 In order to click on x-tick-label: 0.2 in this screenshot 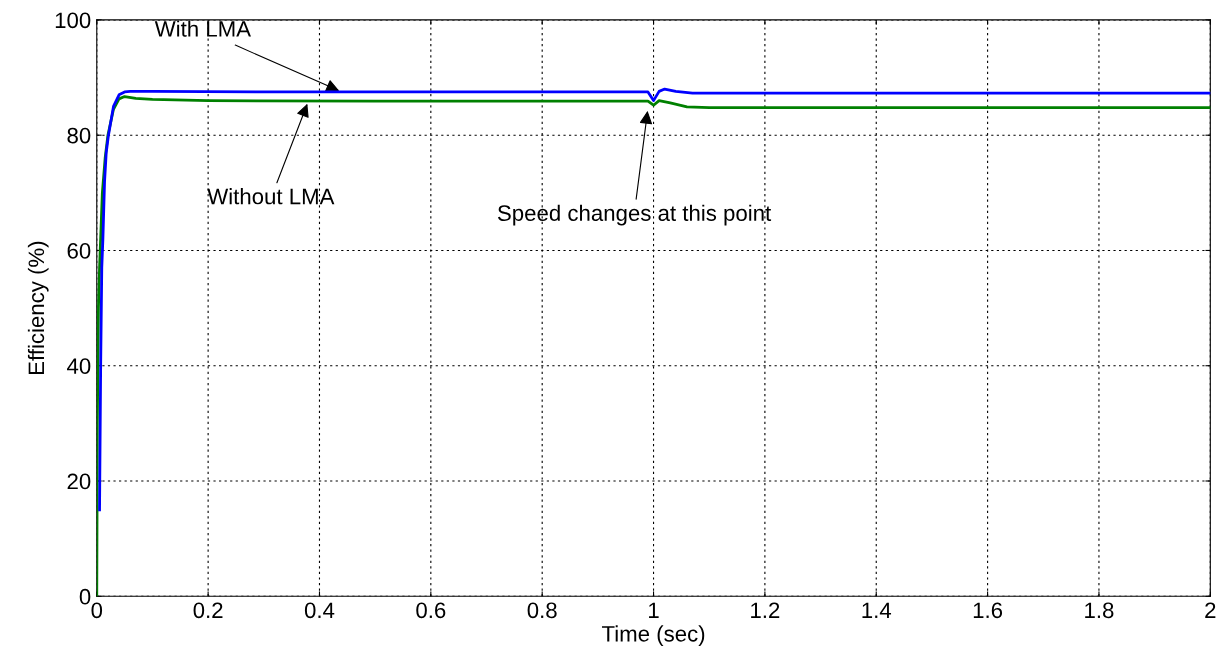, I will do `click(208, 610)`.